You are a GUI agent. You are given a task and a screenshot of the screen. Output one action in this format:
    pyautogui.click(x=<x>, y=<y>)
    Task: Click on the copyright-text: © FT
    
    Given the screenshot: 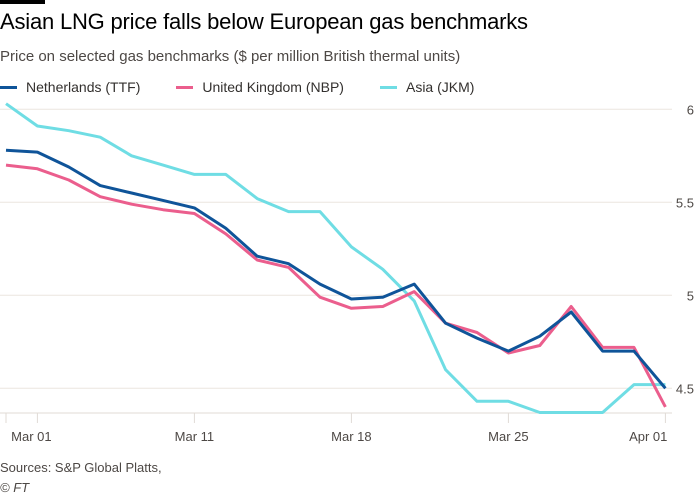 What is the action you would take?
    pyautogui.click(x=15, y=487)
    